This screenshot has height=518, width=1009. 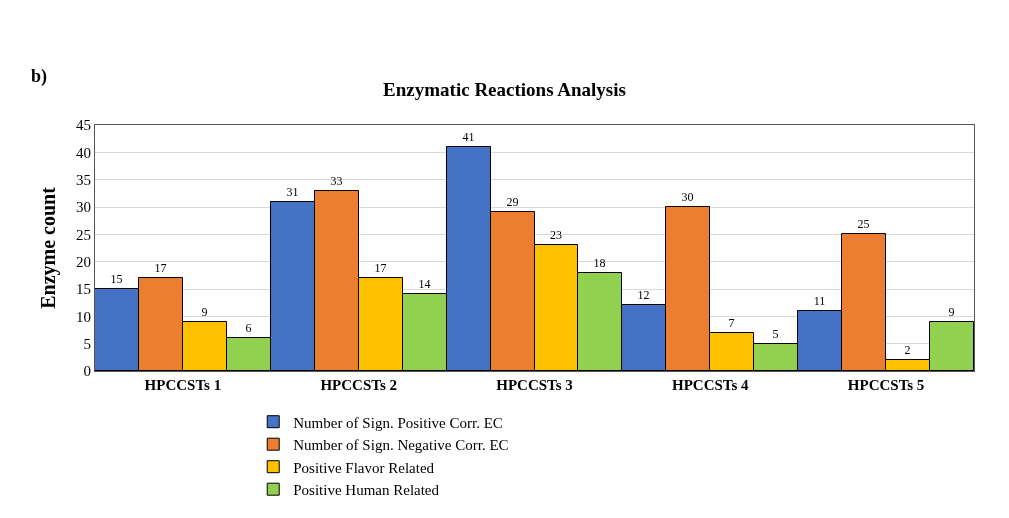 What do you see at coordinates (364, 467) in the screenshot?
I see `legend-label: Positive Flavor Related` at bounding box center [364, 467].